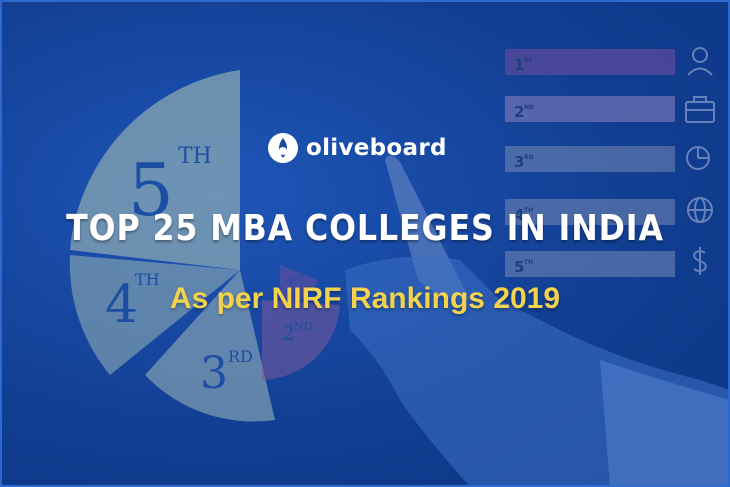 The image size is (730, 487). What do you see at coordinates (519, 267) in the screenshot?
I see `rank-bar-5-num: 5` at bounding box center [519, 267].